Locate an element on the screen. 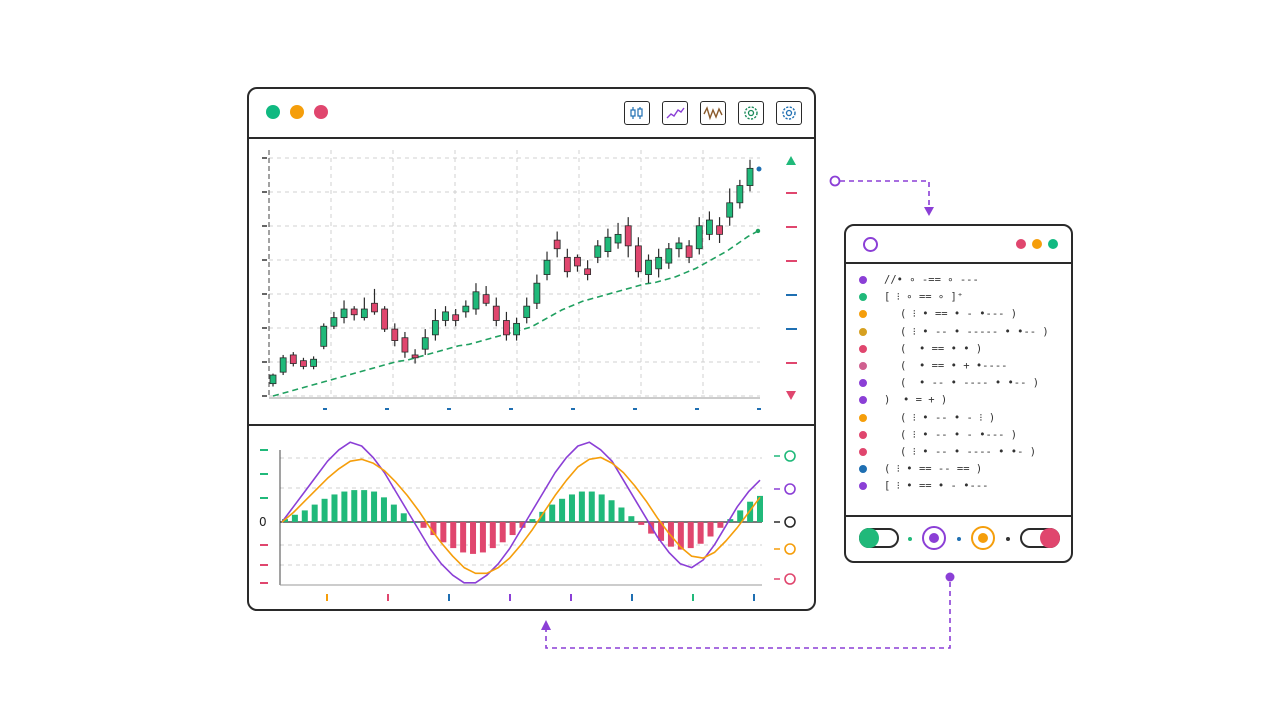 This screenshot has height=720, width=1280. window-minimize-dot is located at coordinates (297, 112).